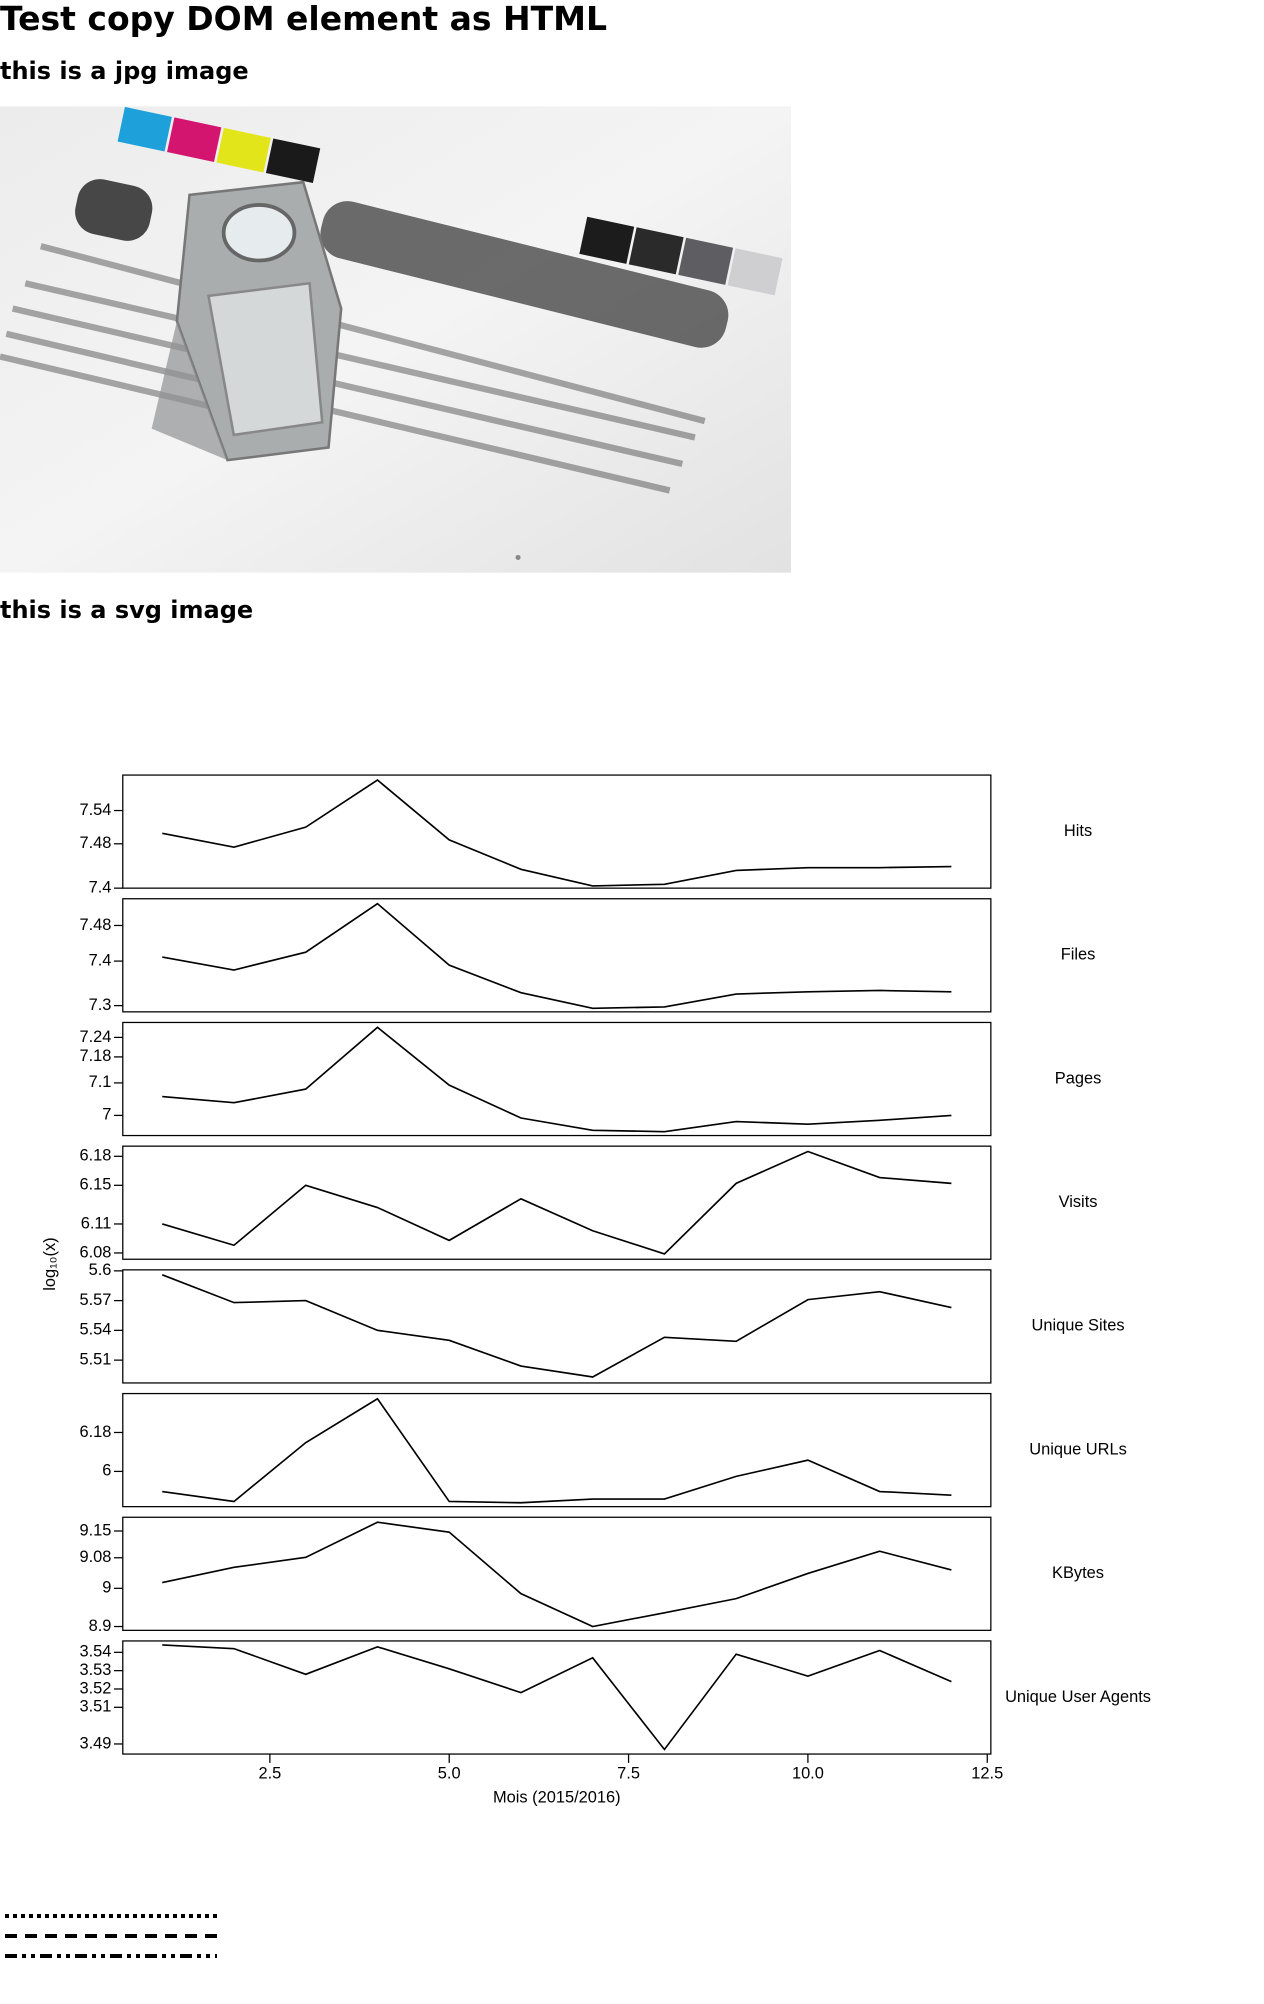 The image size is (1264, 2004). What do you see at coordinates (95, 1056) in the screenshot?
I see `y-tick-label: 7.18` at bounding box center [95, 1056].